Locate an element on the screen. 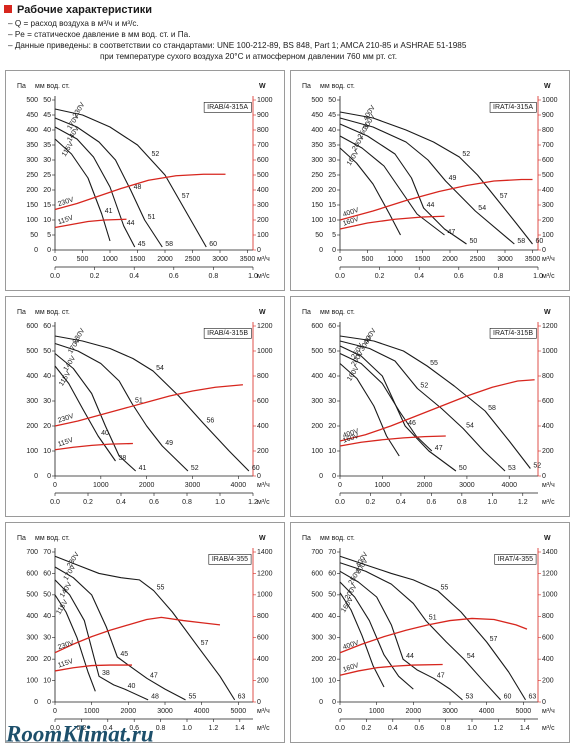  y2-tick-label: 400 is located at coordinates (263, 659).